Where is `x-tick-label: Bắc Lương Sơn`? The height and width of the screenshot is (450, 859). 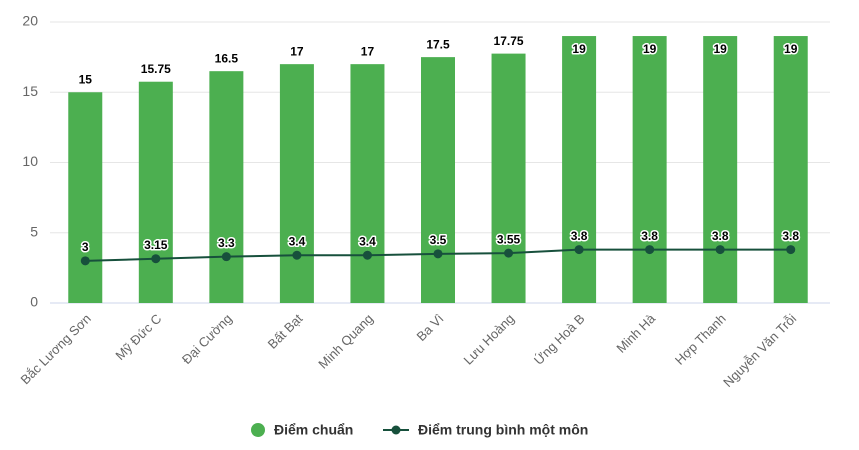
x-tick-label: Bắc Lương Sơn is located at coordinates (55, 349).